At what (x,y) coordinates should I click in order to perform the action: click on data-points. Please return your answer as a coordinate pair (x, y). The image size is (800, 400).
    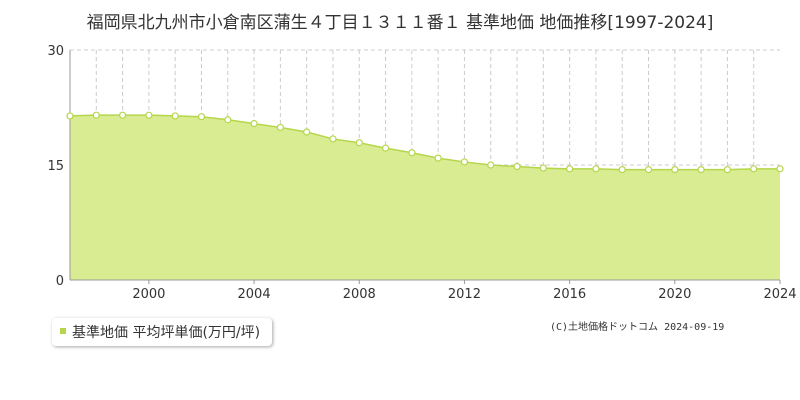
    Looking at the image, I should click on (425, 142).